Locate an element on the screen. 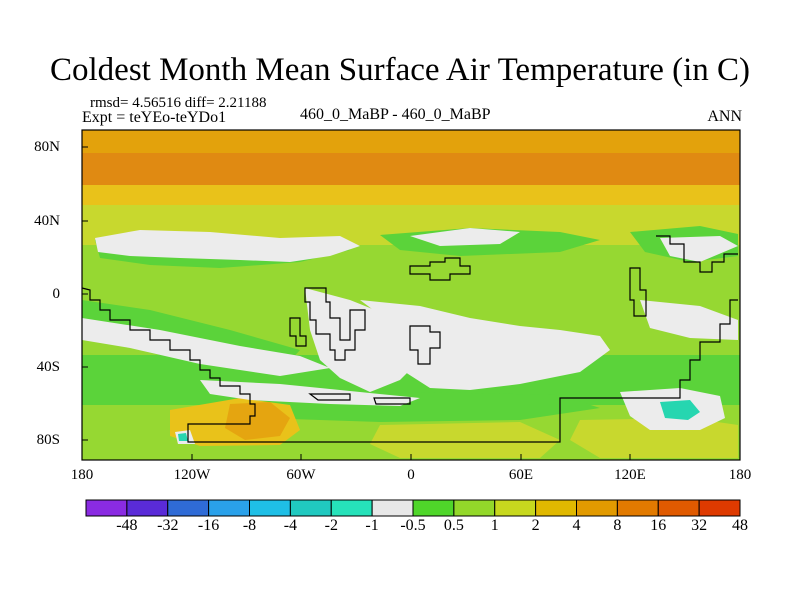  x-tick-60e: 60E is located at coordinates (521, 475).